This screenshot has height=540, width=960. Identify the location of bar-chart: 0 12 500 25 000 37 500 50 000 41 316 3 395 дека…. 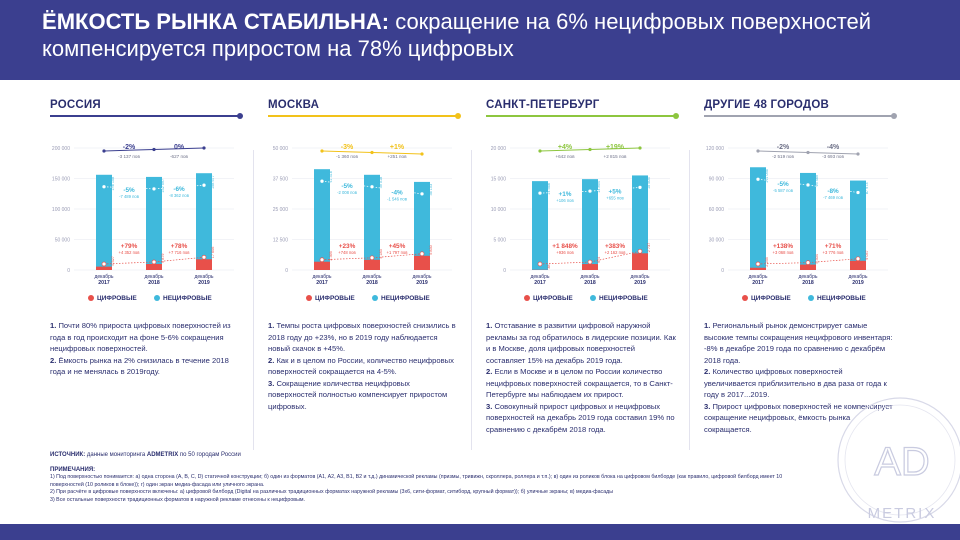
(362, 215).